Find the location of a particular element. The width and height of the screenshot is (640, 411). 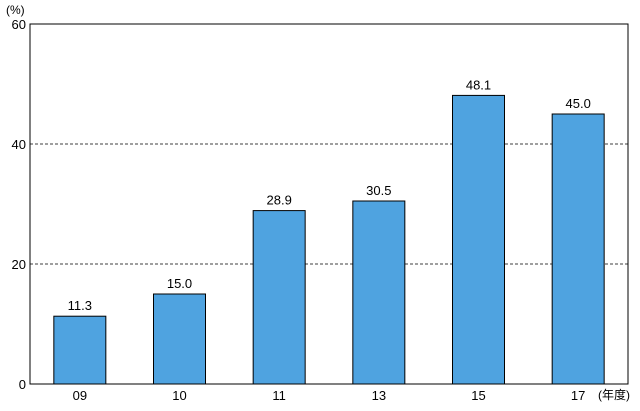

y-tick-label: 0 is located at coordinates (22, 384).